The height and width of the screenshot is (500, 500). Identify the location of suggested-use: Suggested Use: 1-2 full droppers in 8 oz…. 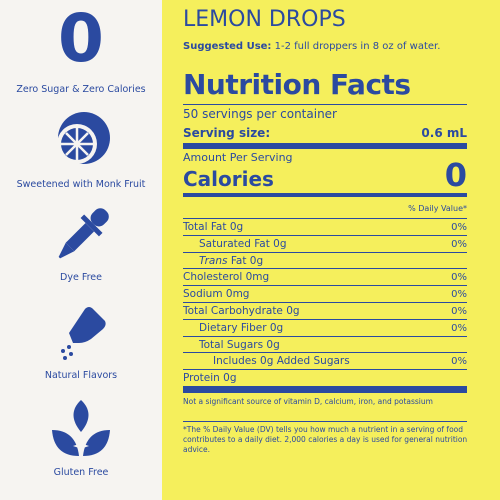
(311, 47).